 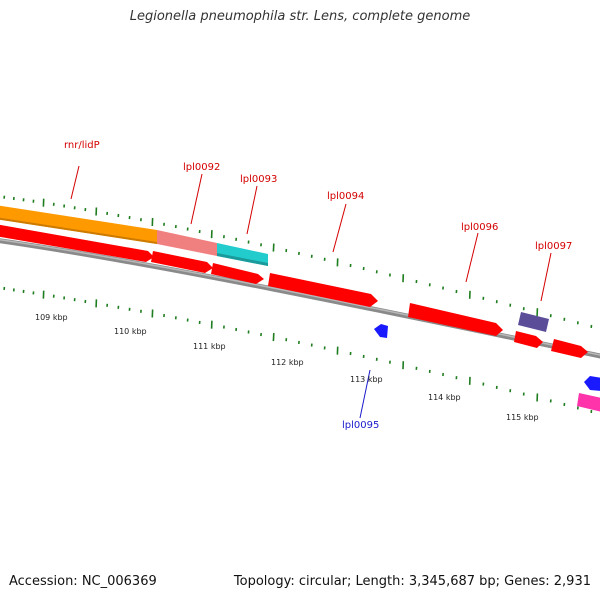 I want to click on leader-lpl0097, so click(x=546, y=277).